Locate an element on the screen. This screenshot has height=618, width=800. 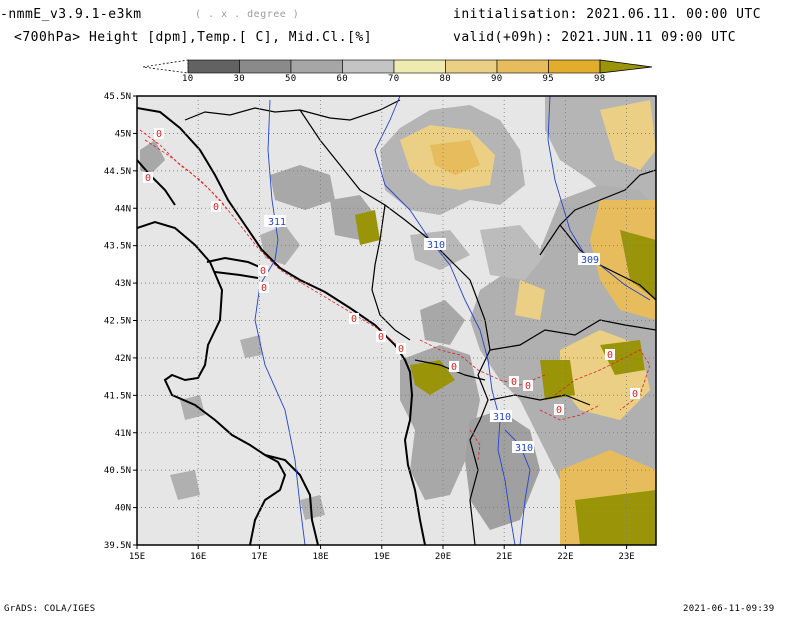
lat-tick-label: 41.5N is located at coordinates (117, 396).